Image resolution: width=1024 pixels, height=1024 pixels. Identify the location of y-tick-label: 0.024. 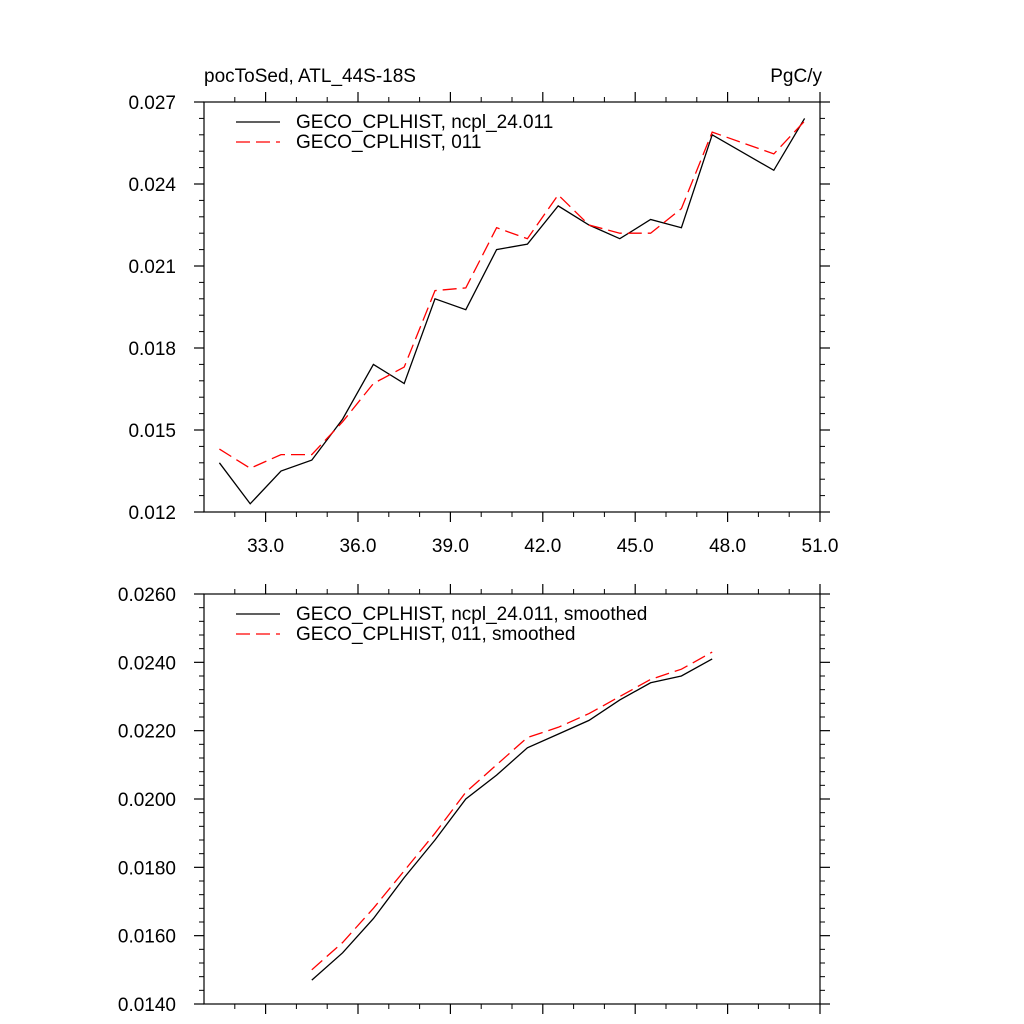
(152, 185).